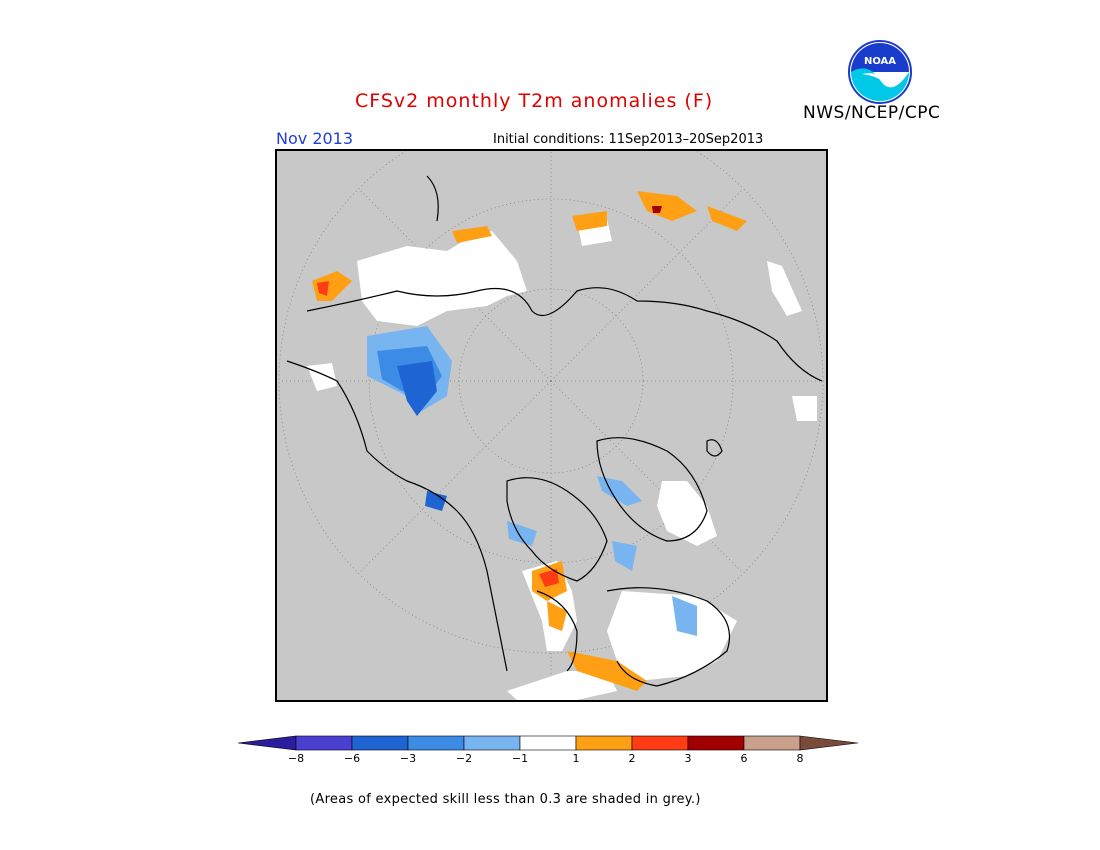 Image resolution: width=1100 pixels, height=850 pixels. Describe the element at coordinates (624, 556) in the screenshot. I see `cold-baffin` at that location.